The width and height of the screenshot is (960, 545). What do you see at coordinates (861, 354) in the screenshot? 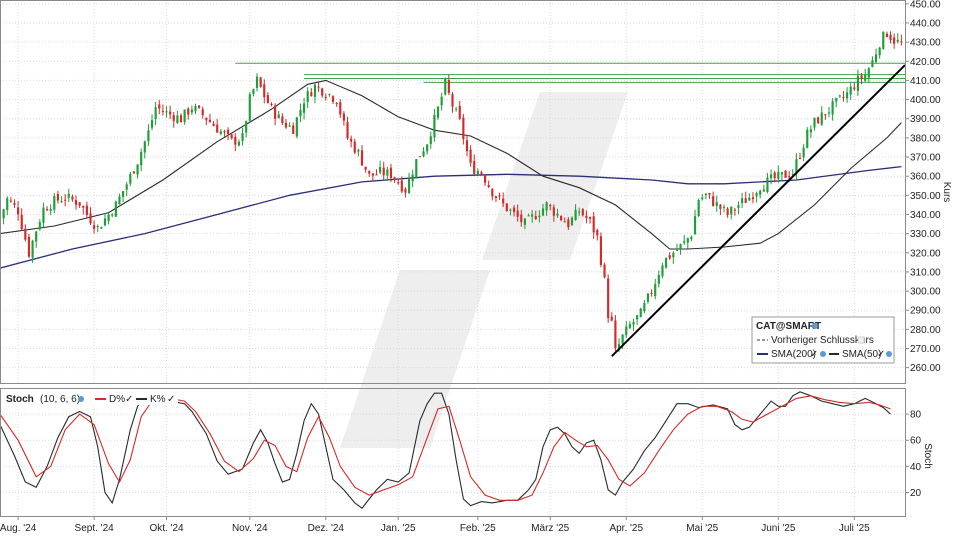
I see `legend-item-sma50: SMA(50)` at bounding box center [861, 354].